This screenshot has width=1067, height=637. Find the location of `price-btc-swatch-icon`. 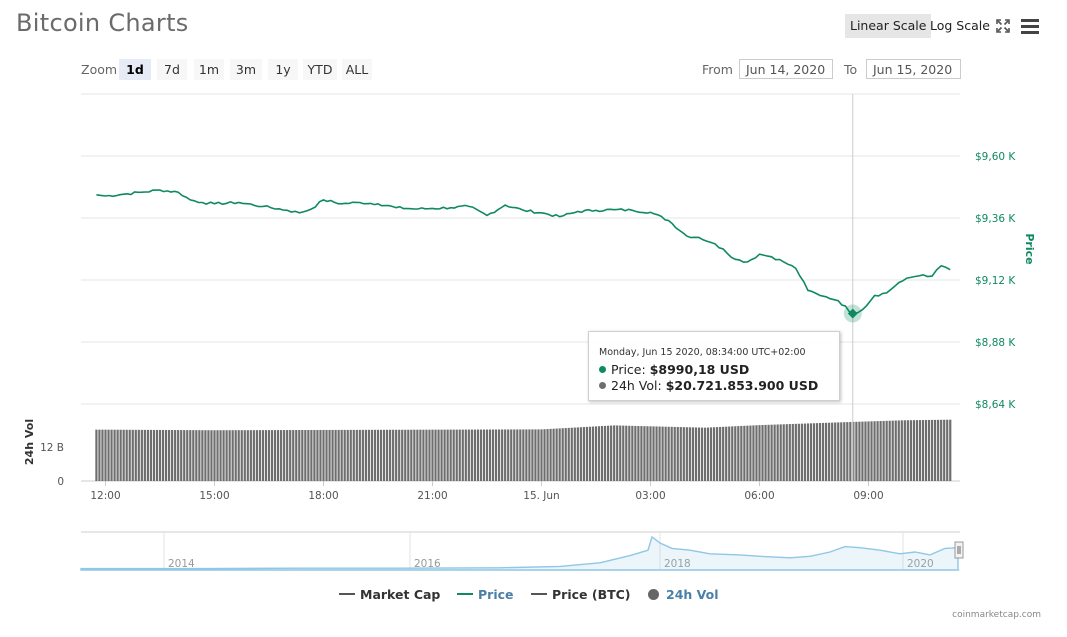

price-btc-swatch-icon is located at coordinates (539, 594).